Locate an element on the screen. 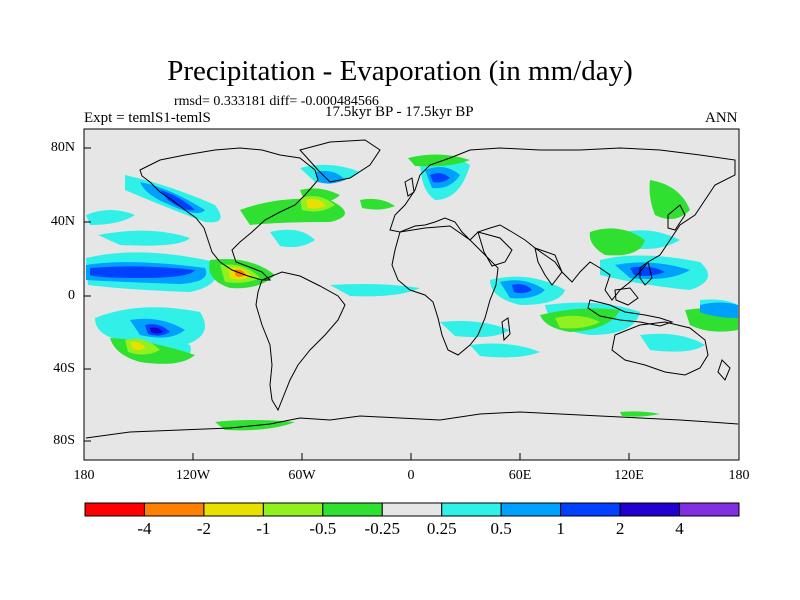 Image resolution: width=800 pixels, height=600 pixels. x-tick-label: 60W is located at coordinates (302, 475).